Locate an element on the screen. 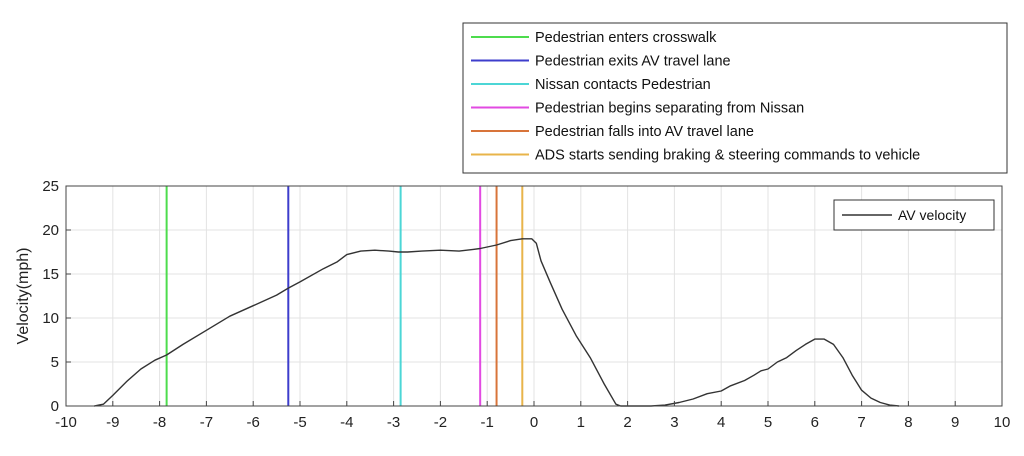  series-legend-label: AV velocity is located at coordinates (932, 215).